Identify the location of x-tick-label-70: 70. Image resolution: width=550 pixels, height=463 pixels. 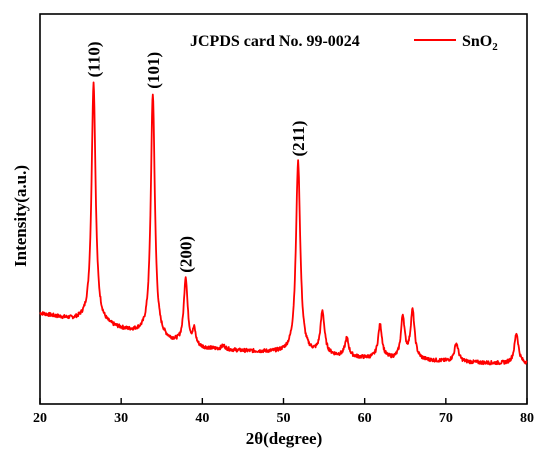
(446, 418).